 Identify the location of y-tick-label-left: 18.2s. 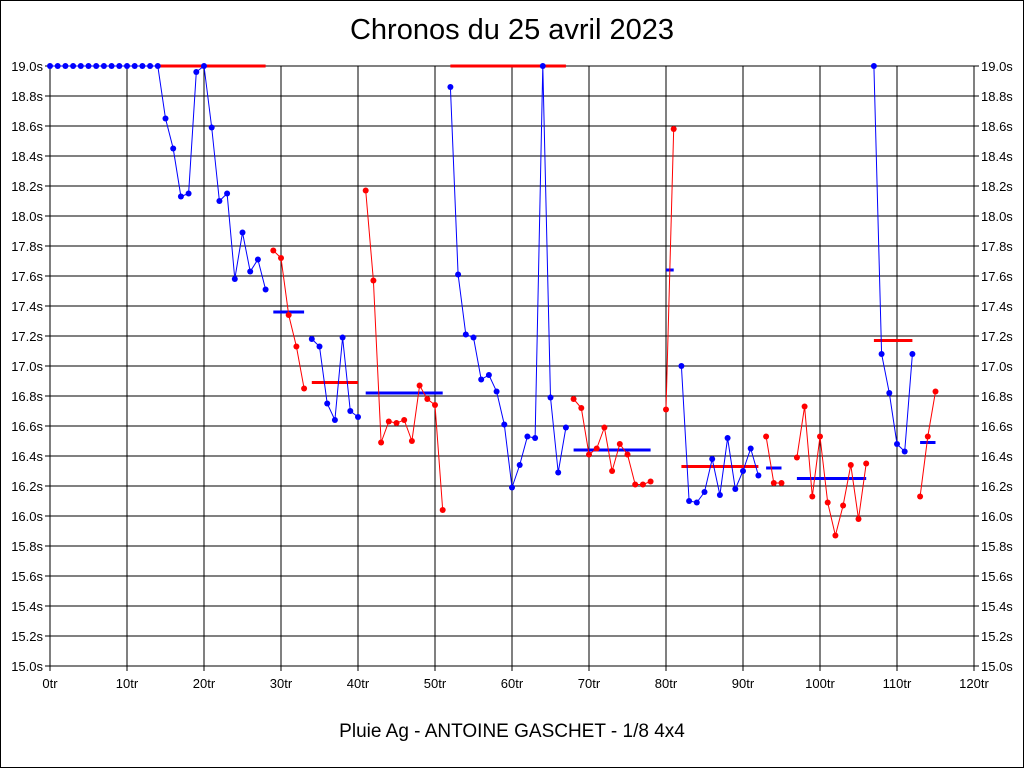
(27, 186).